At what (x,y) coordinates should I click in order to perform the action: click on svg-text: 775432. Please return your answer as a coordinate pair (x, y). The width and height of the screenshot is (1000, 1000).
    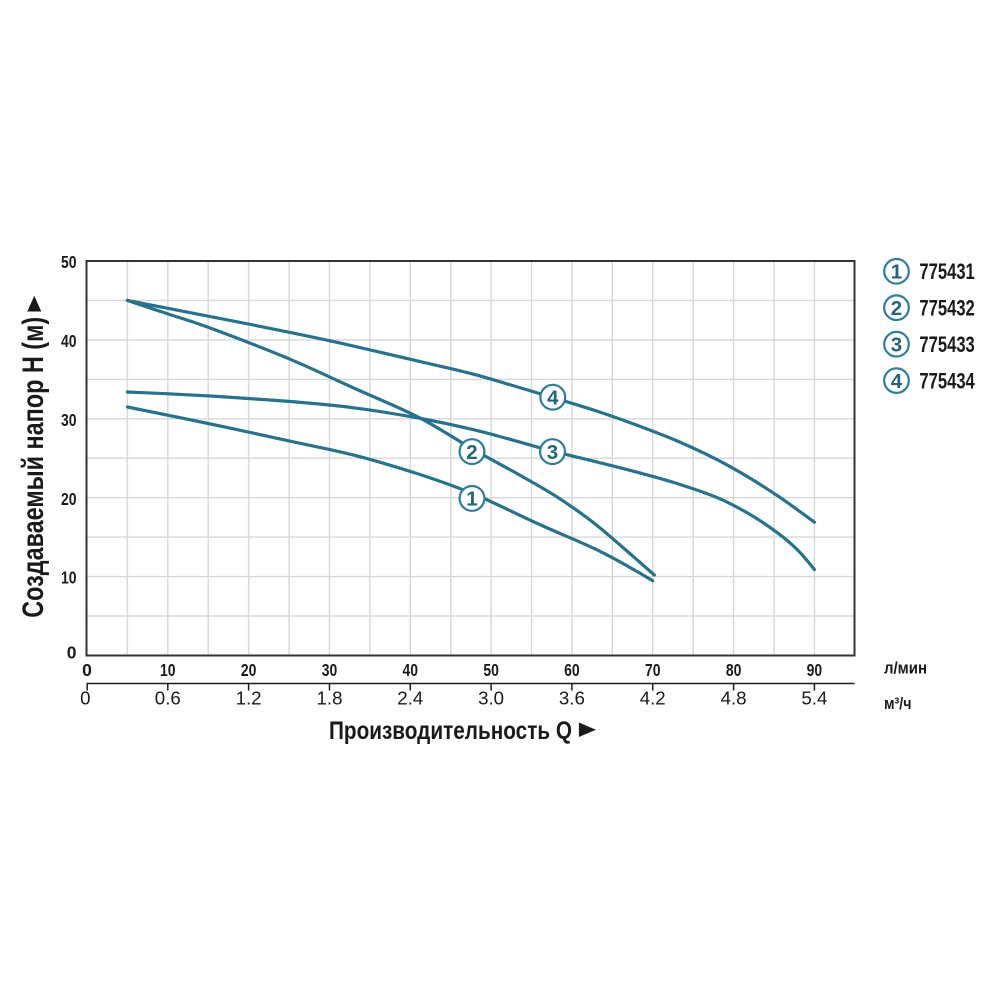
    Looking at the image, I should click on (946, 307).